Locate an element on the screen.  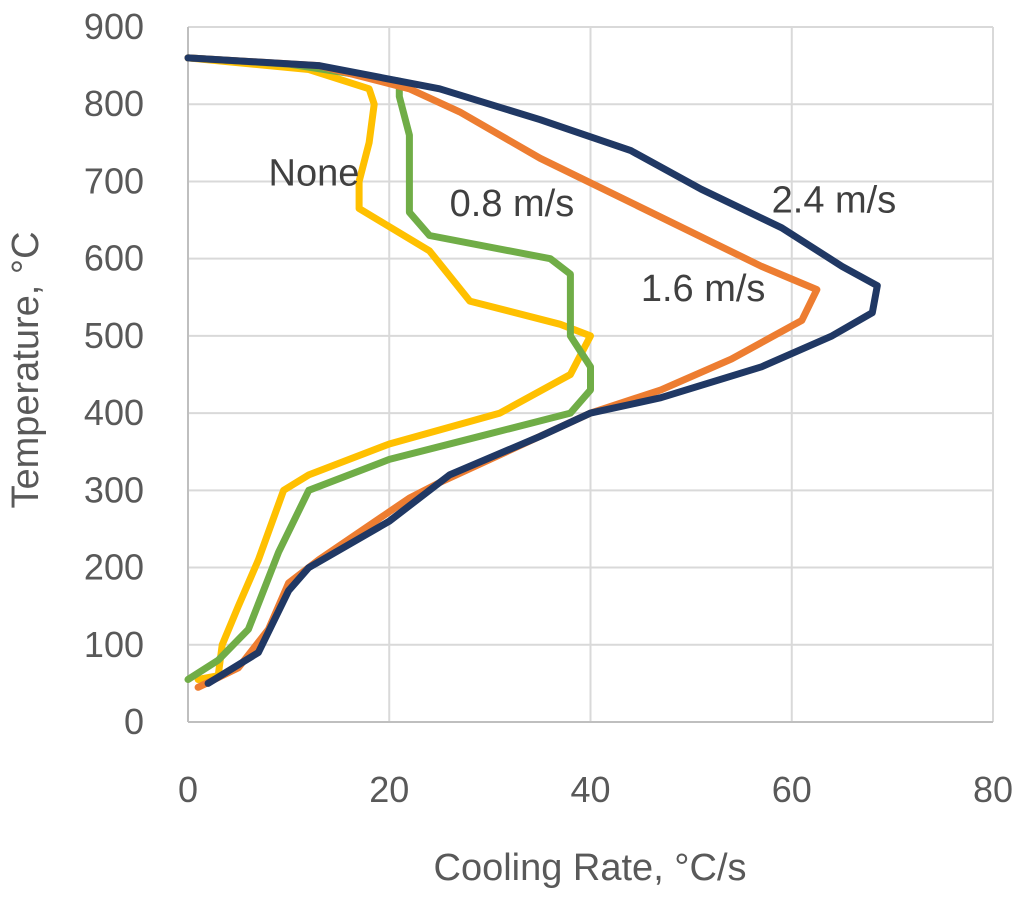
series-label: 0.8 m/s is located at coordinates (512, 204).